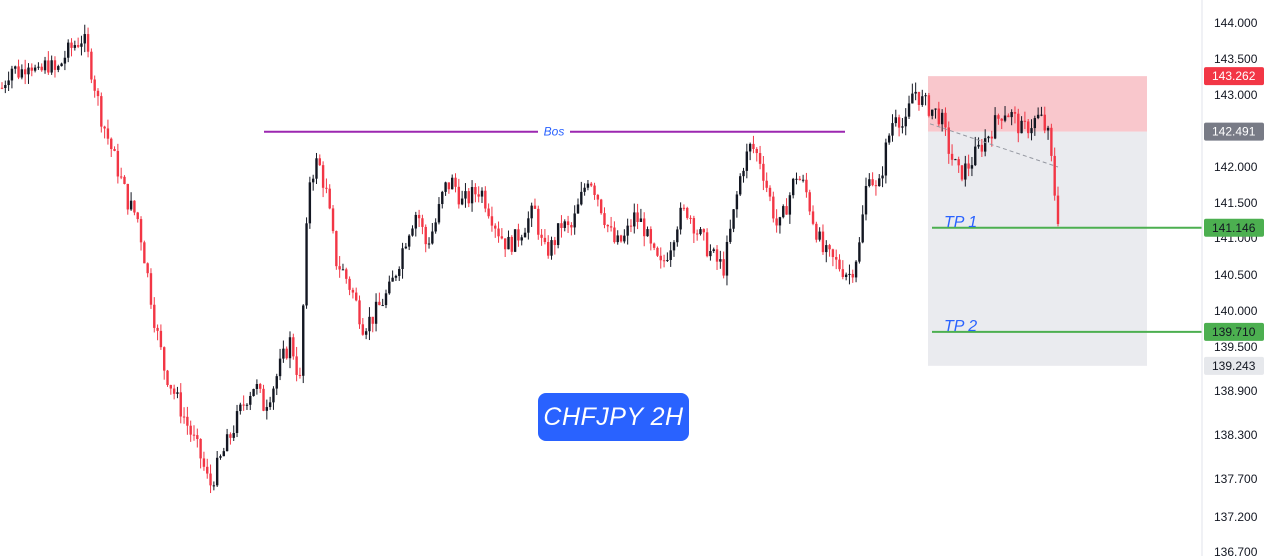  I want to click on price-tag-box, so click(1234, 227).